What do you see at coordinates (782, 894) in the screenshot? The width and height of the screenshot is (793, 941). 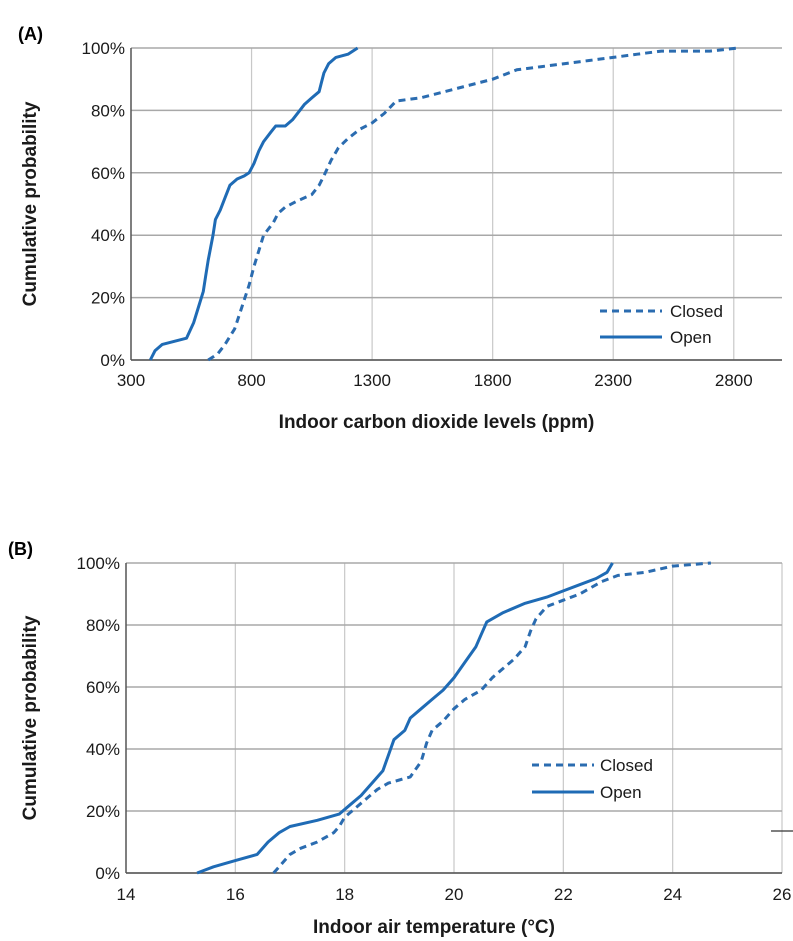 I see `x-tick-label: 26` at bounding box center [782, 894].